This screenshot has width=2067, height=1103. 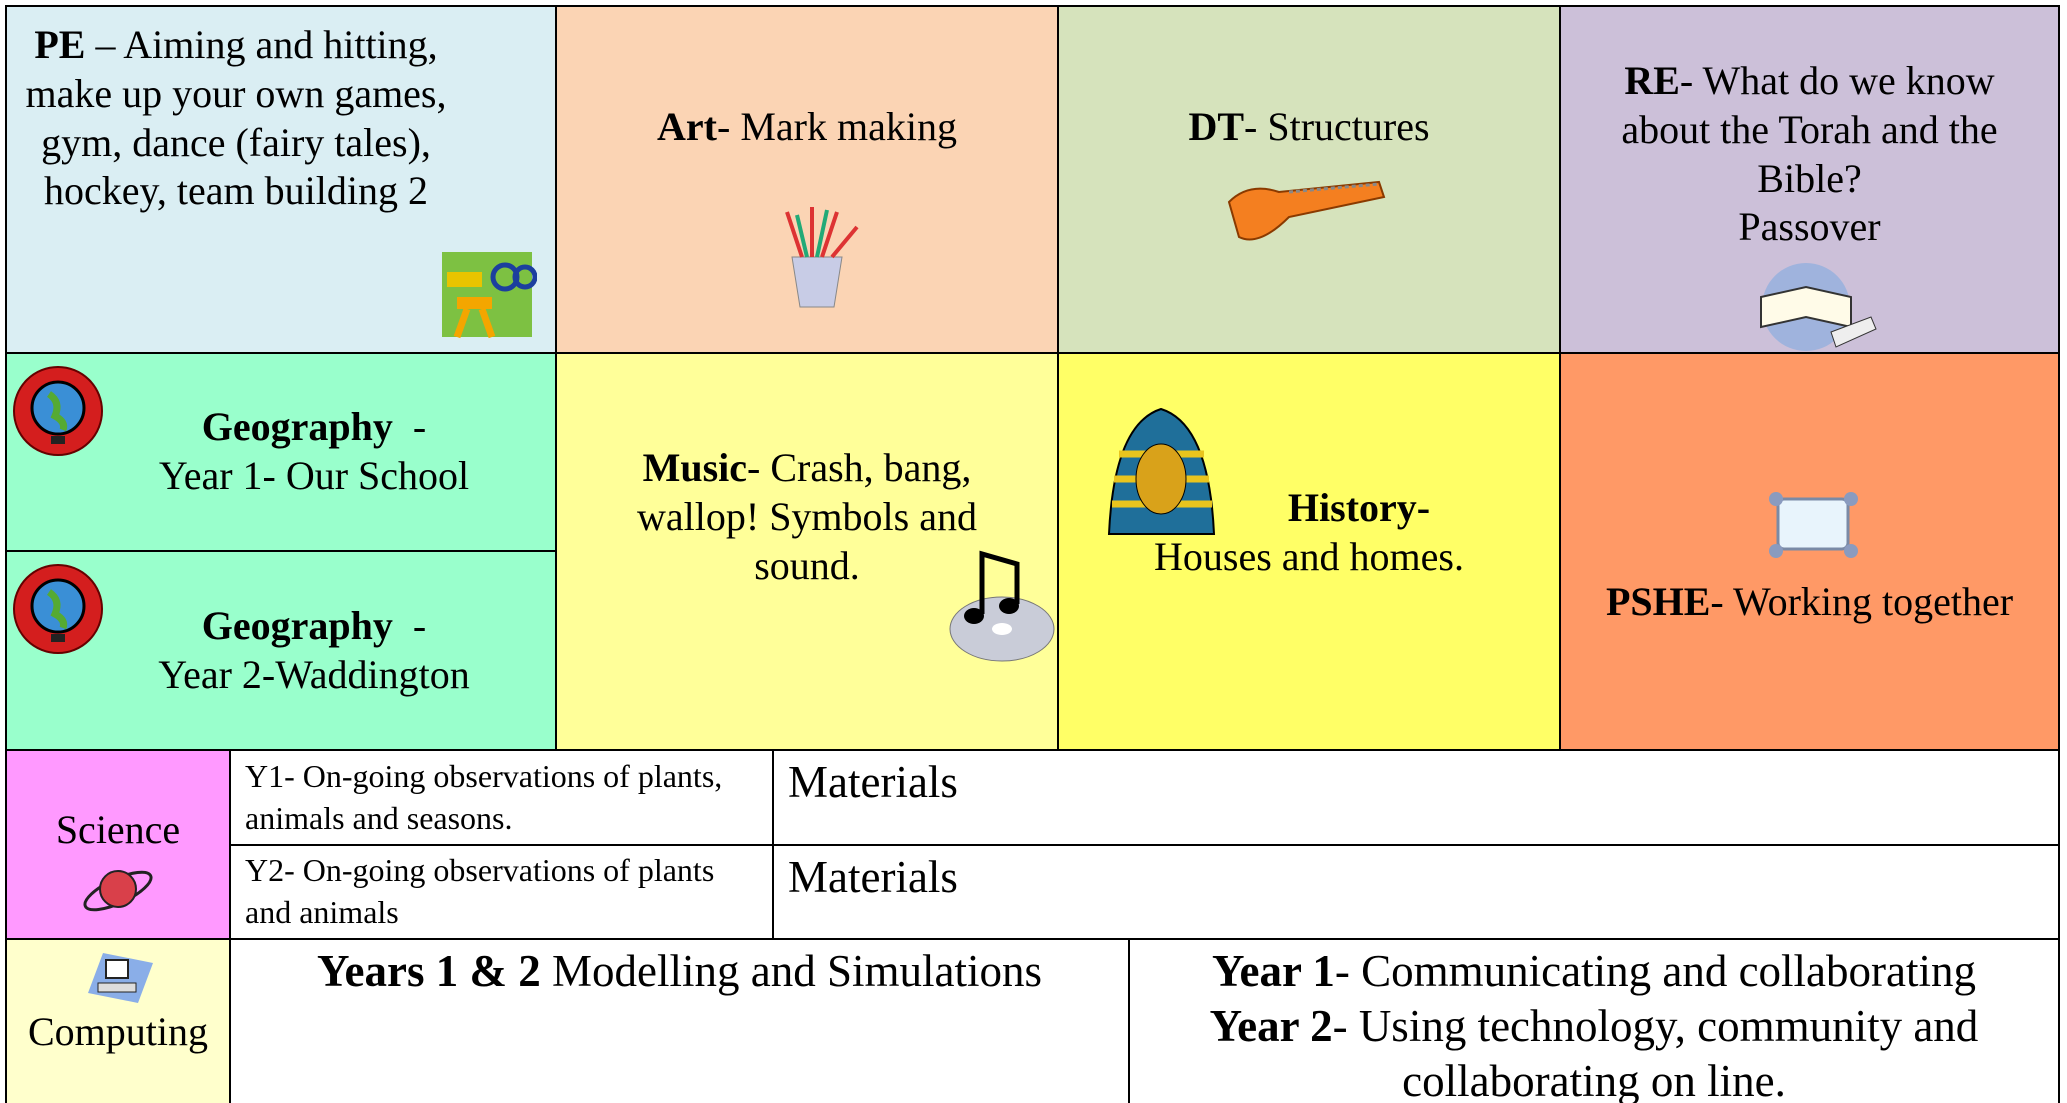 I want to click on music-cd-icon, so click(x=1002, y=606).